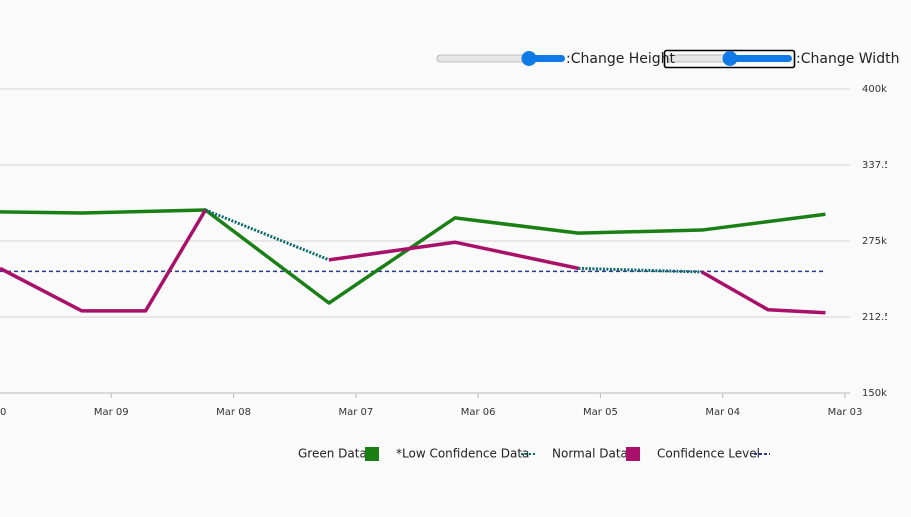  I want to click on x-tick-label: Mar 05, so click(600, 412).